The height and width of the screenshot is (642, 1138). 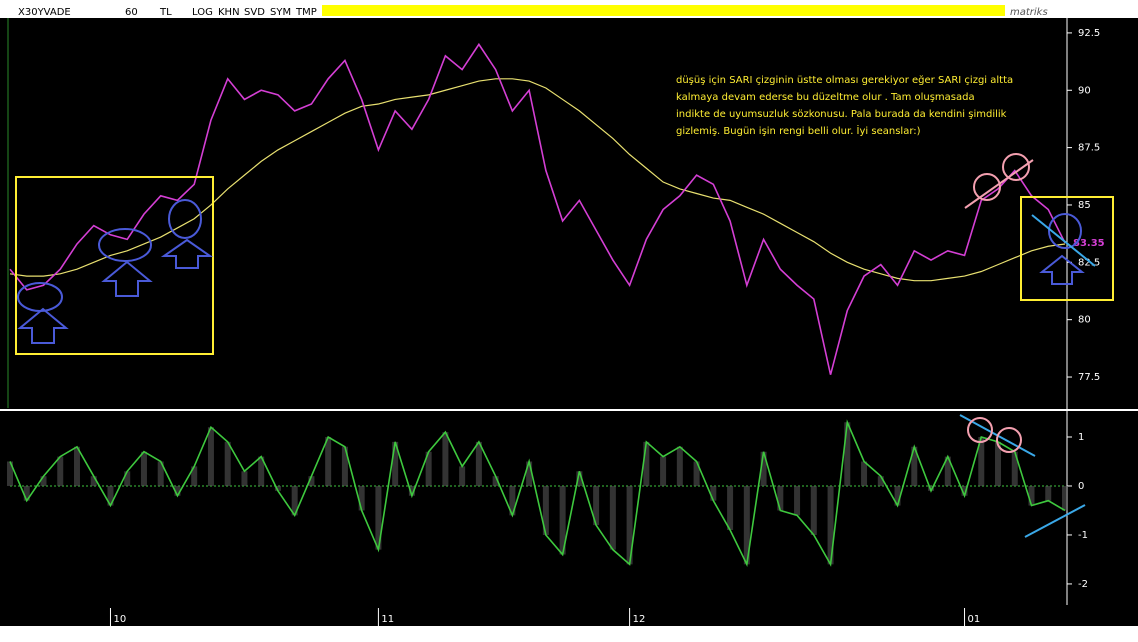 I want to click on toolbar-button: SYM, so click(x=280, y=12).